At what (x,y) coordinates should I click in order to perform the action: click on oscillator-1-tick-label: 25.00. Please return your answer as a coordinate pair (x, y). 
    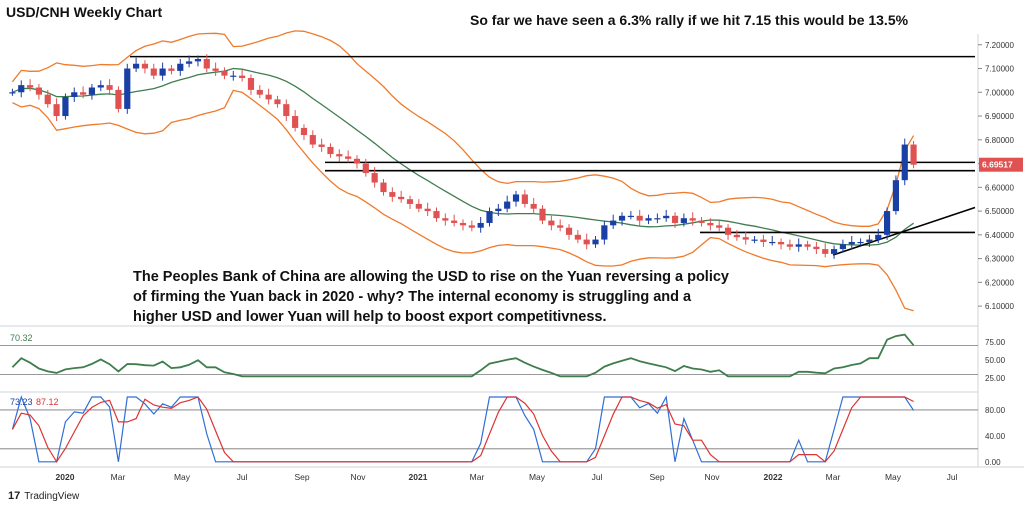
    Looking at the image, I should click on (995, 378).